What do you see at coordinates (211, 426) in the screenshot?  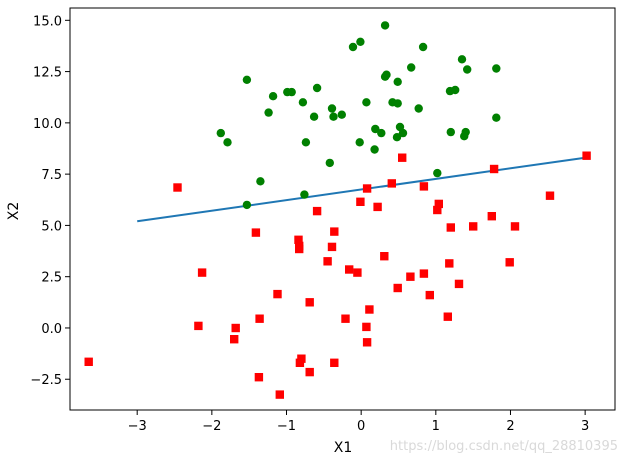 I see `x-tick-label: −2` at bounding box center [211, 426].